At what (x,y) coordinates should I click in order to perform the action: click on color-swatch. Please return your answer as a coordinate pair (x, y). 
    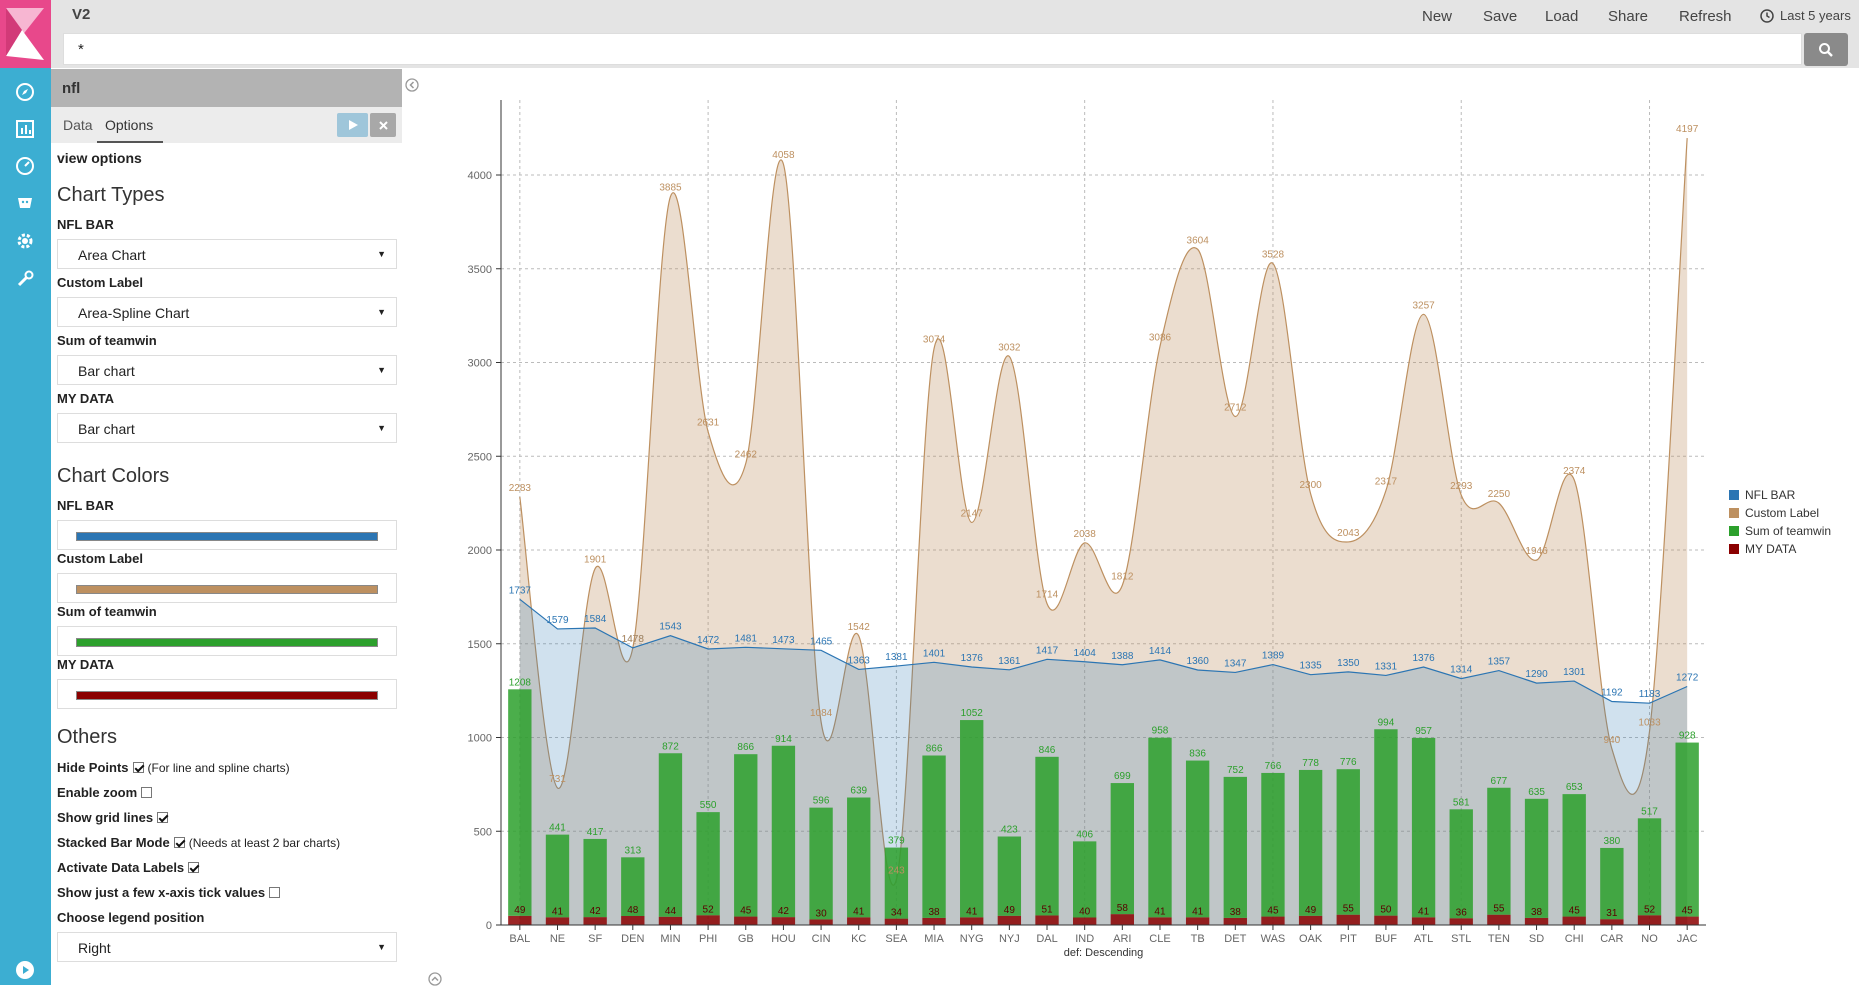
    Looking at the image, I should click on (227, 642).